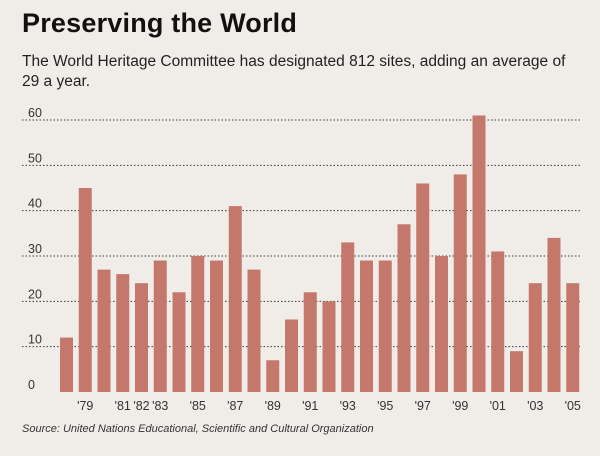  I want to click on bar-1994, so click(366, 326).